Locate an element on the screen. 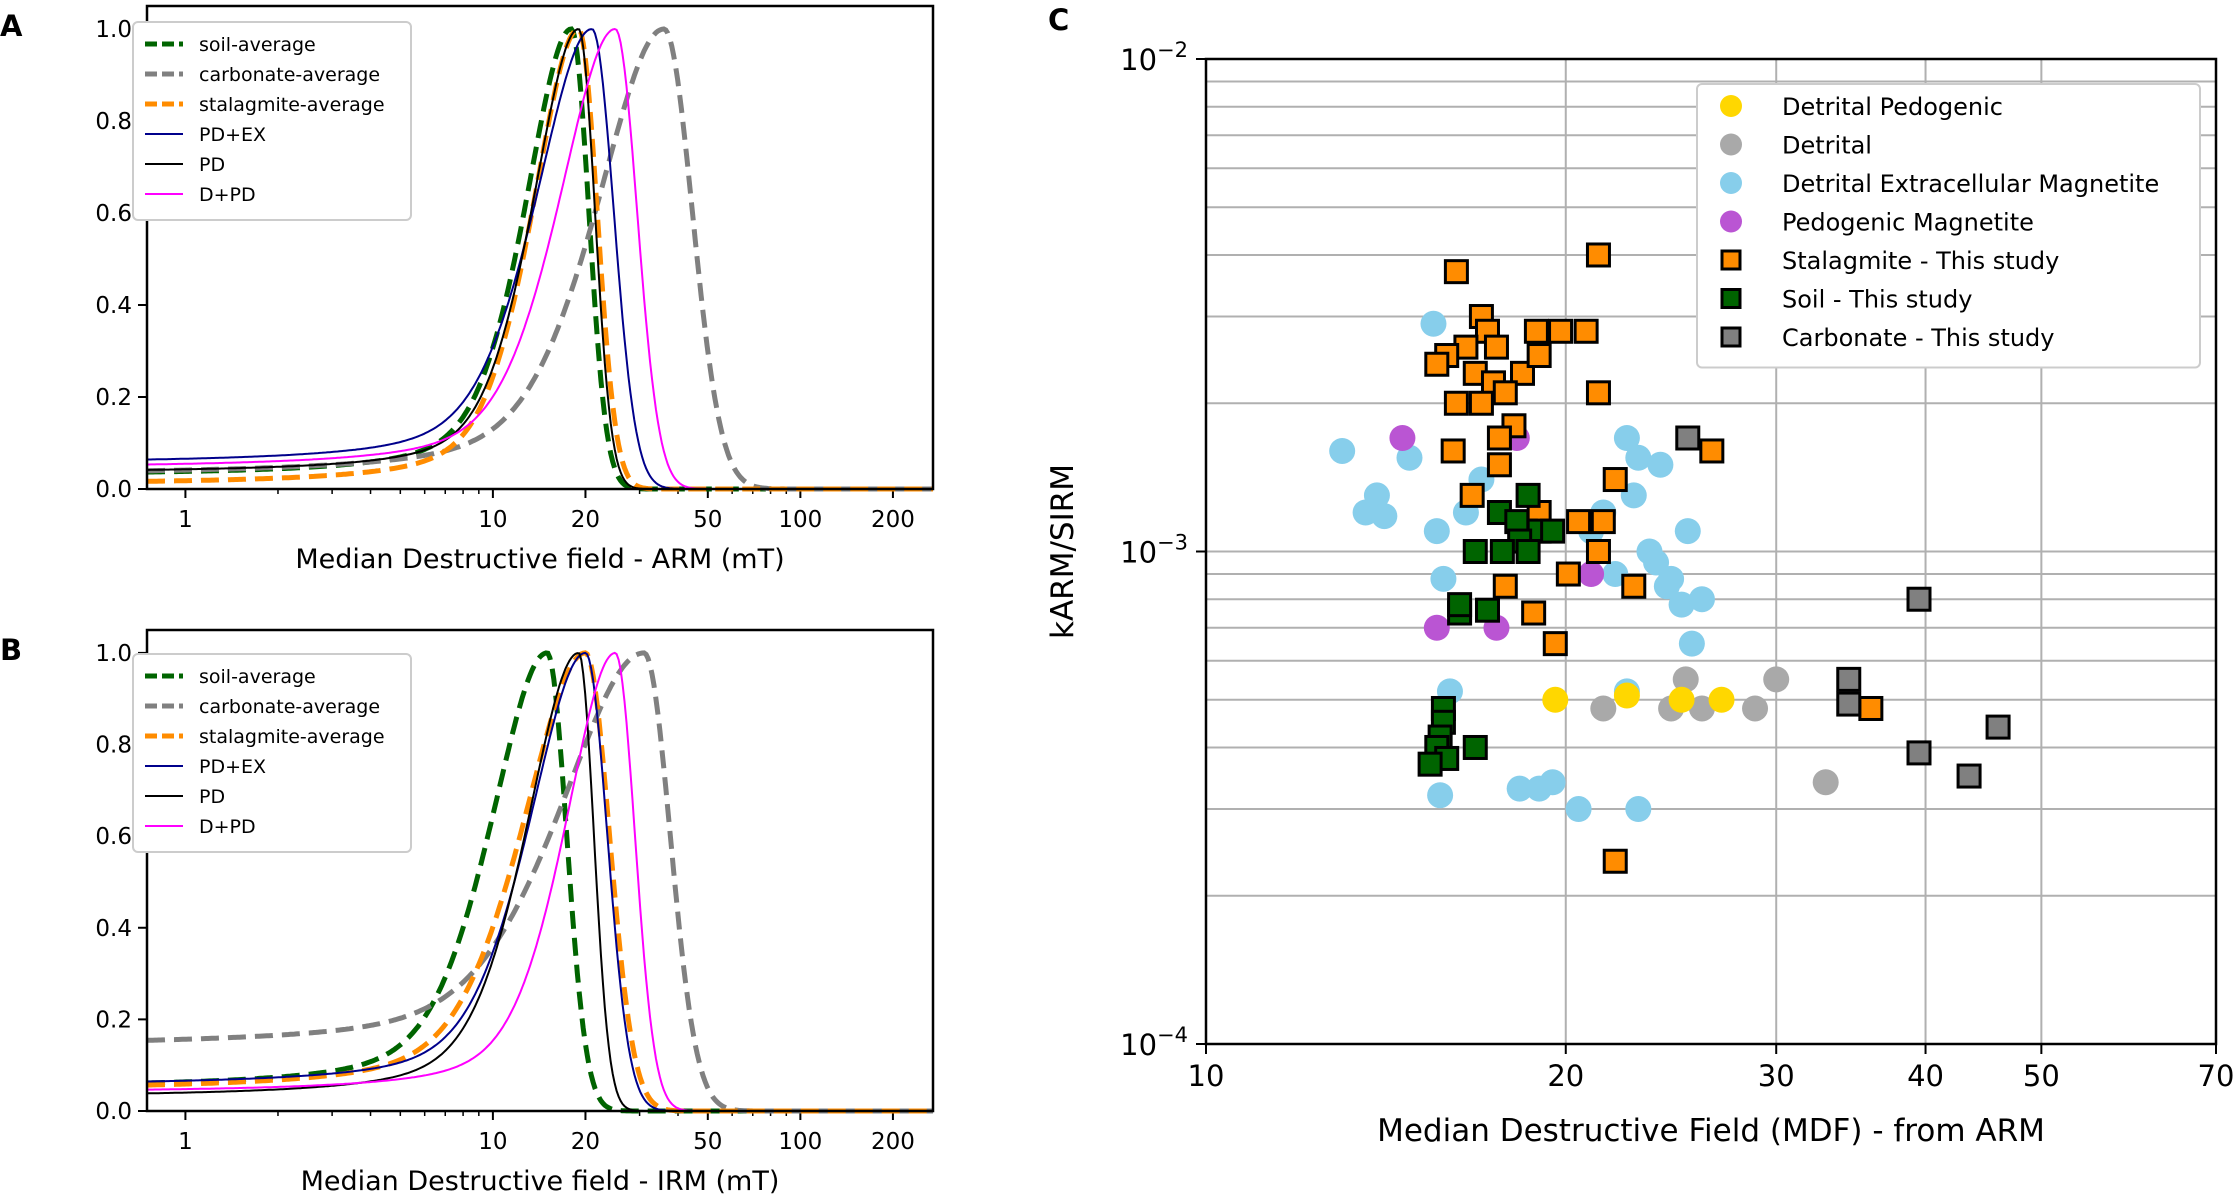  legend-label: Detrital is located at coordinates (1827, 146).